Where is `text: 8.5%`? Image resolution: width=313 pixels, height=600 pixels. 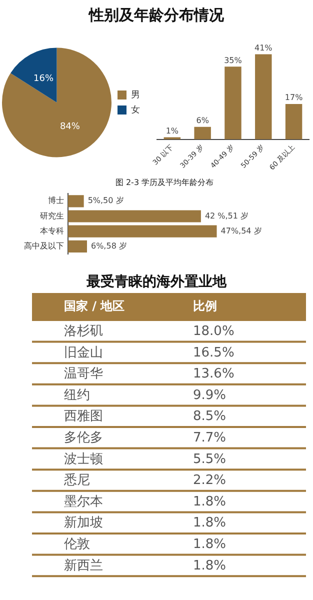 text: 8.5% is located at coordinates (209, 416).